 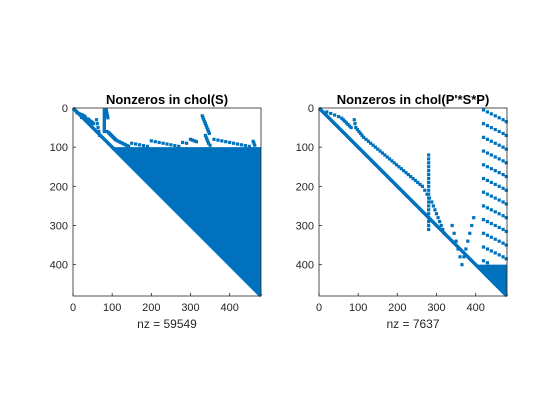 I want to click on x-tick-label: 0, so click(x=73, y=308).